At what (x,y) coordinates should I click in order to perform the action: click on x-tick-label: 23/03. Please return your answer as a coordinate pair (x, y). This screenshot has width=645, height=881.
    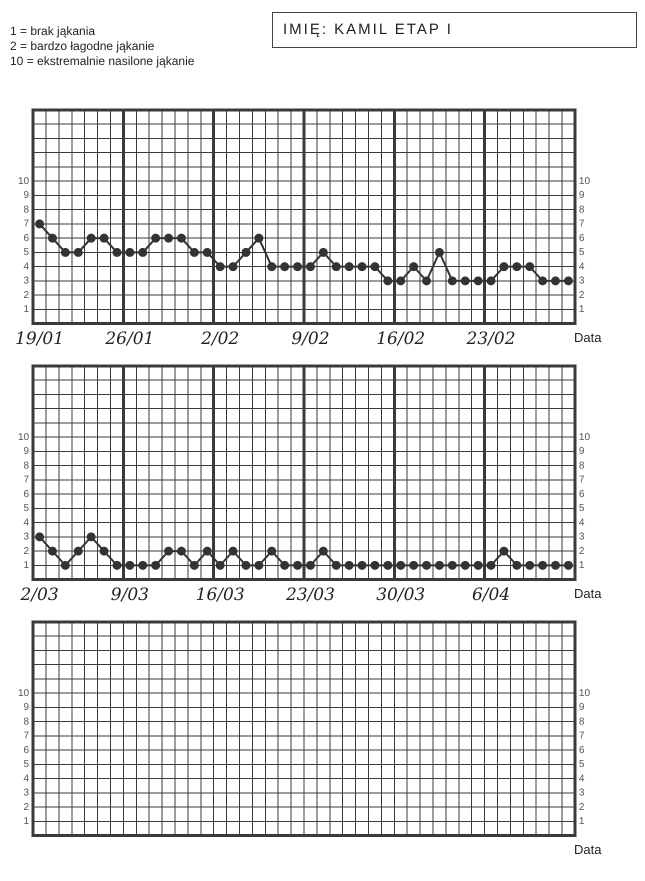
    Looking at the image, I should click on (309, 595).